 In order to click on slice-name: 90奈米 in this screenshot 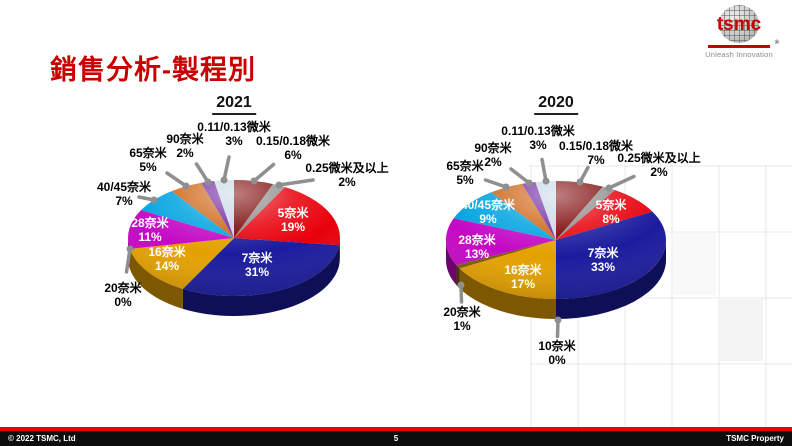, I will do `click(185, 138)`.